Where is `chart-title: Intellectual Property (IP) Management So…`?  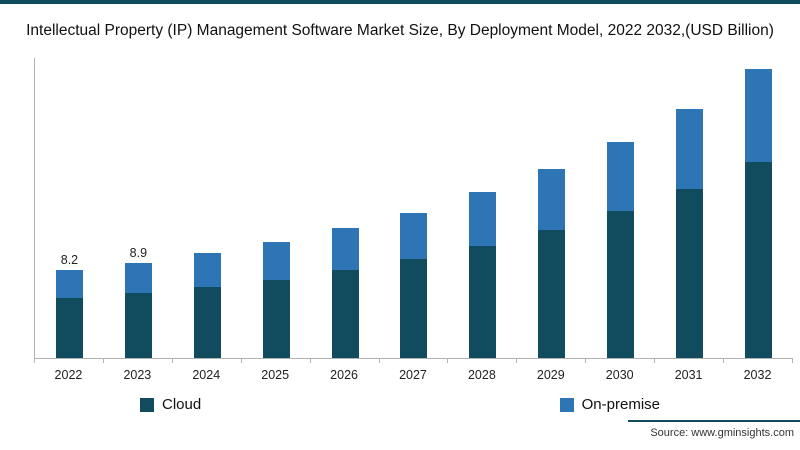 chart-title: Intellectual Property (IP) Management So… is located at coordinates (400, 30).